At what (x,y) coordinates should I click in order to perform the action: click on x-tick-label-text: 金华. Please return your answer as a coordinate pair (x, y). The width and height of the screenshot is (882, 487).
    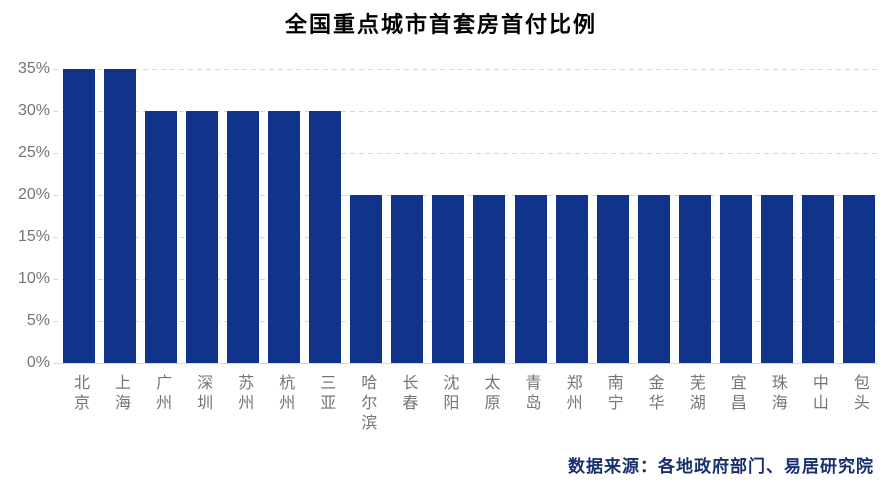
    Looking at the image, I should click on (654, 394).